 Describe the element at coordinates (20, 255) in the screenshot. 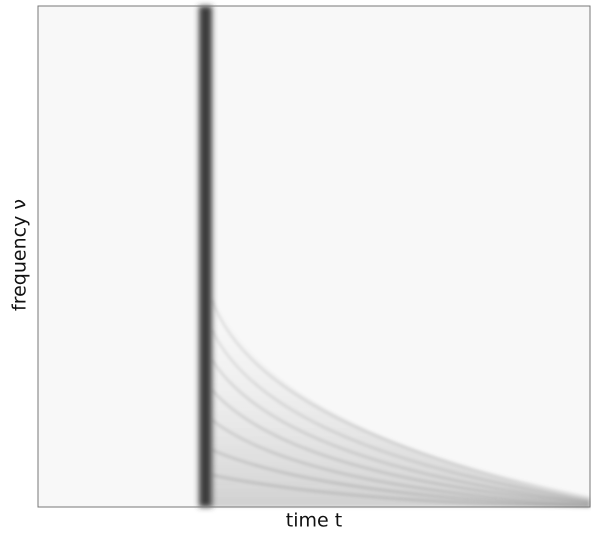

I see `y-axis-label: frequency ν` at that location.